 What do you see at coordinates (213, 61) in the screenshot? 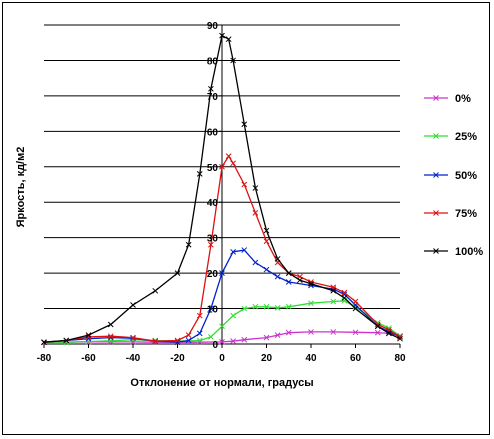
I see `y-tick-label: 80` at bounding box center [213, 61].